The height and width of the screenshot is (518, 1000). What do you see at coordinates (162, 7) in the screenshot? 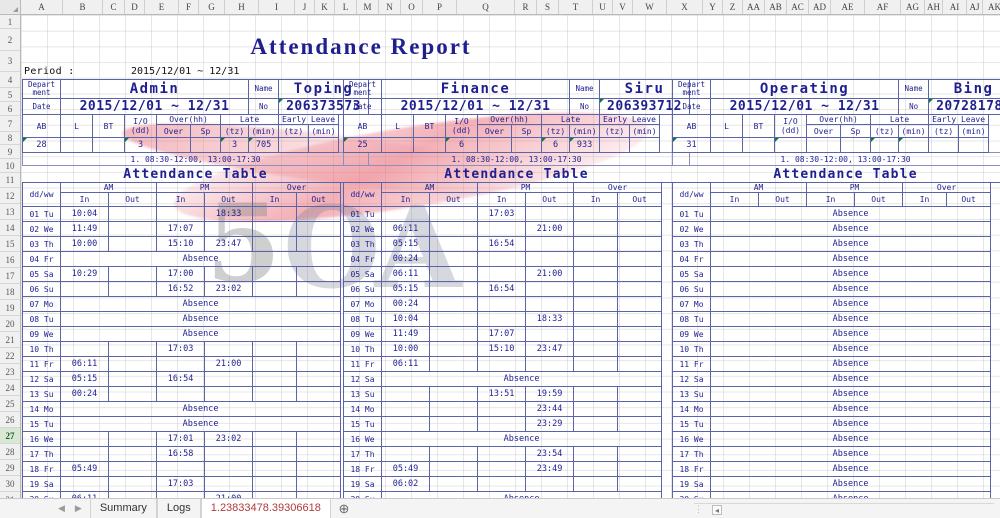
I see `column-header-e: E` at bounding box center [162, 7].